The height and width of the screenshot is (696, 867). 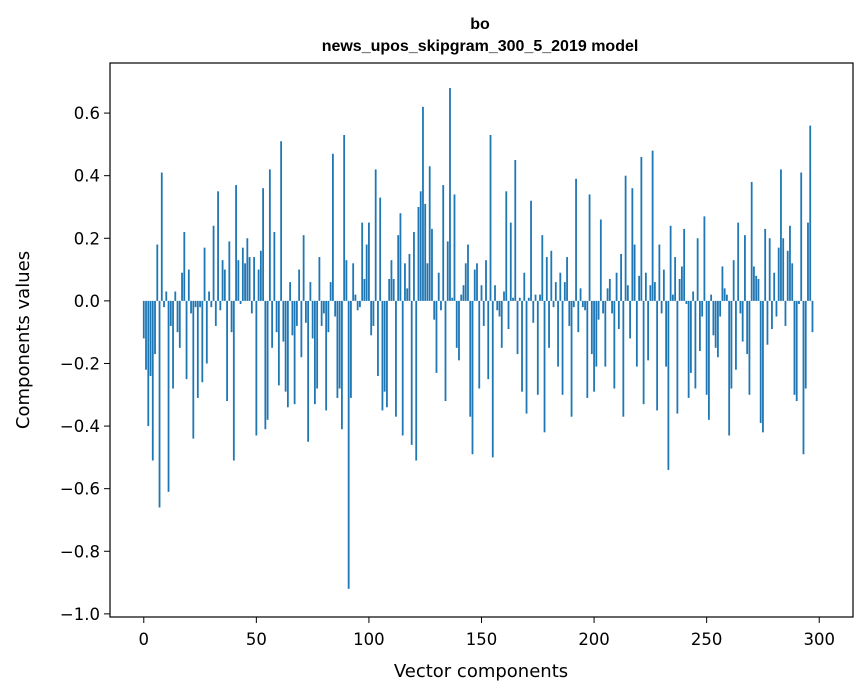 What do you see at coordinates (80, 551) in the screenshot?
I see `y-tick-label: −0.8` at bounding box center [80, 551].